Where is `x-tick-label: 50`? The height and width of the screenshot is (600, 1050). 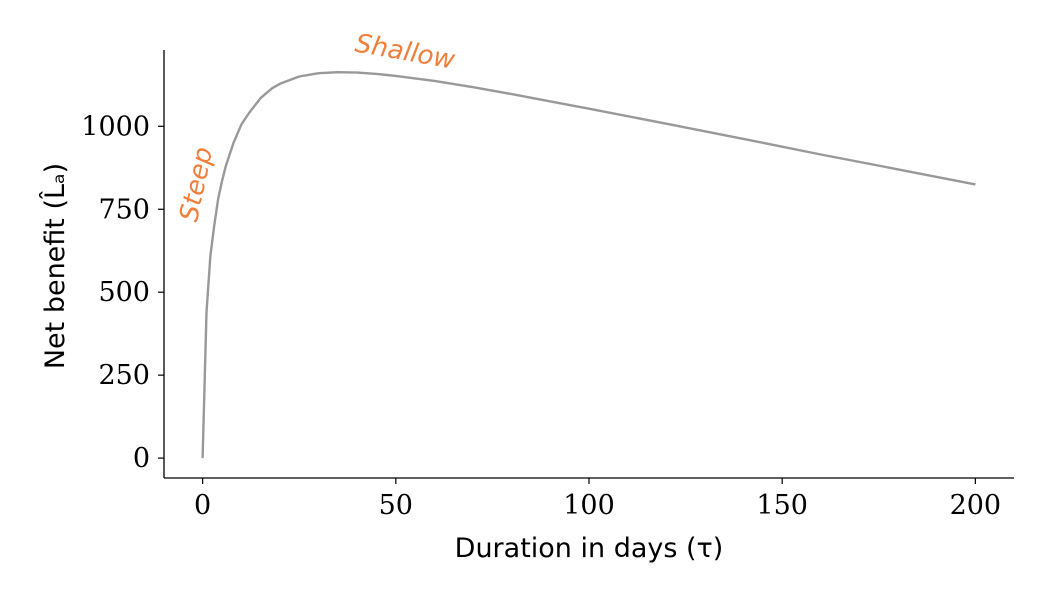
x-tick-label: 50 is located at coordinates (396, 505).